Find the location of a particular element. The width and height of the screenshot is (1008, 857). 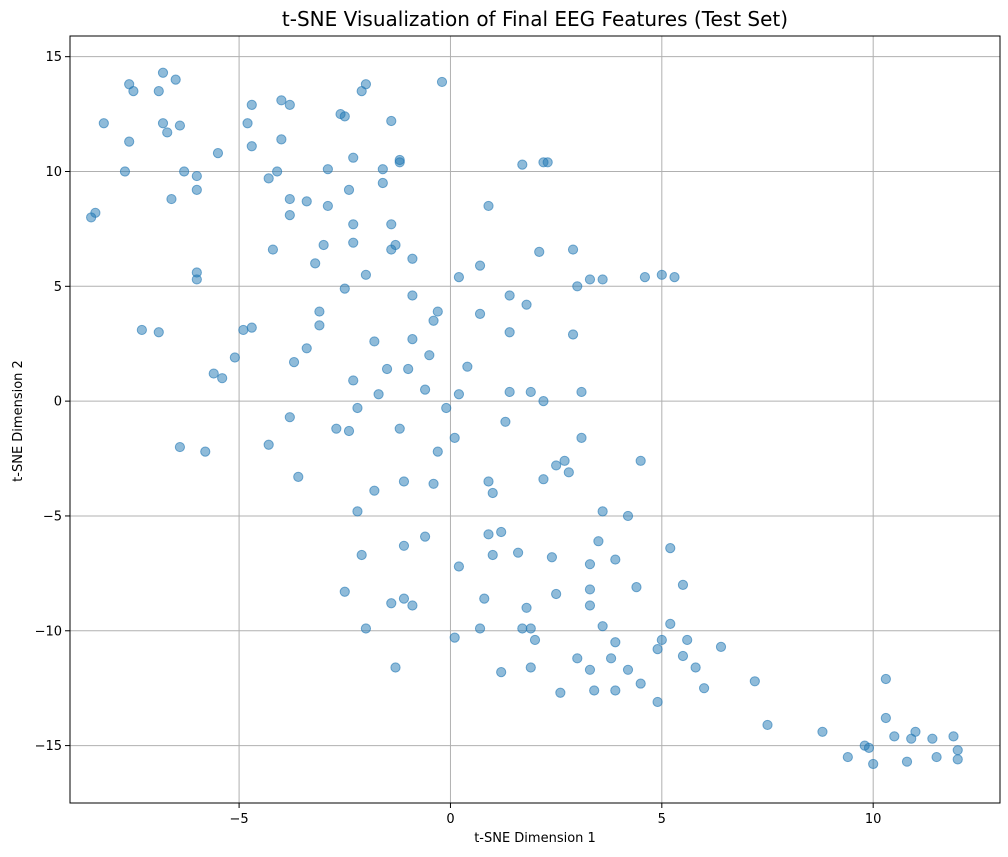

x-tick-label: 10 is located at coordinates (873, 819).